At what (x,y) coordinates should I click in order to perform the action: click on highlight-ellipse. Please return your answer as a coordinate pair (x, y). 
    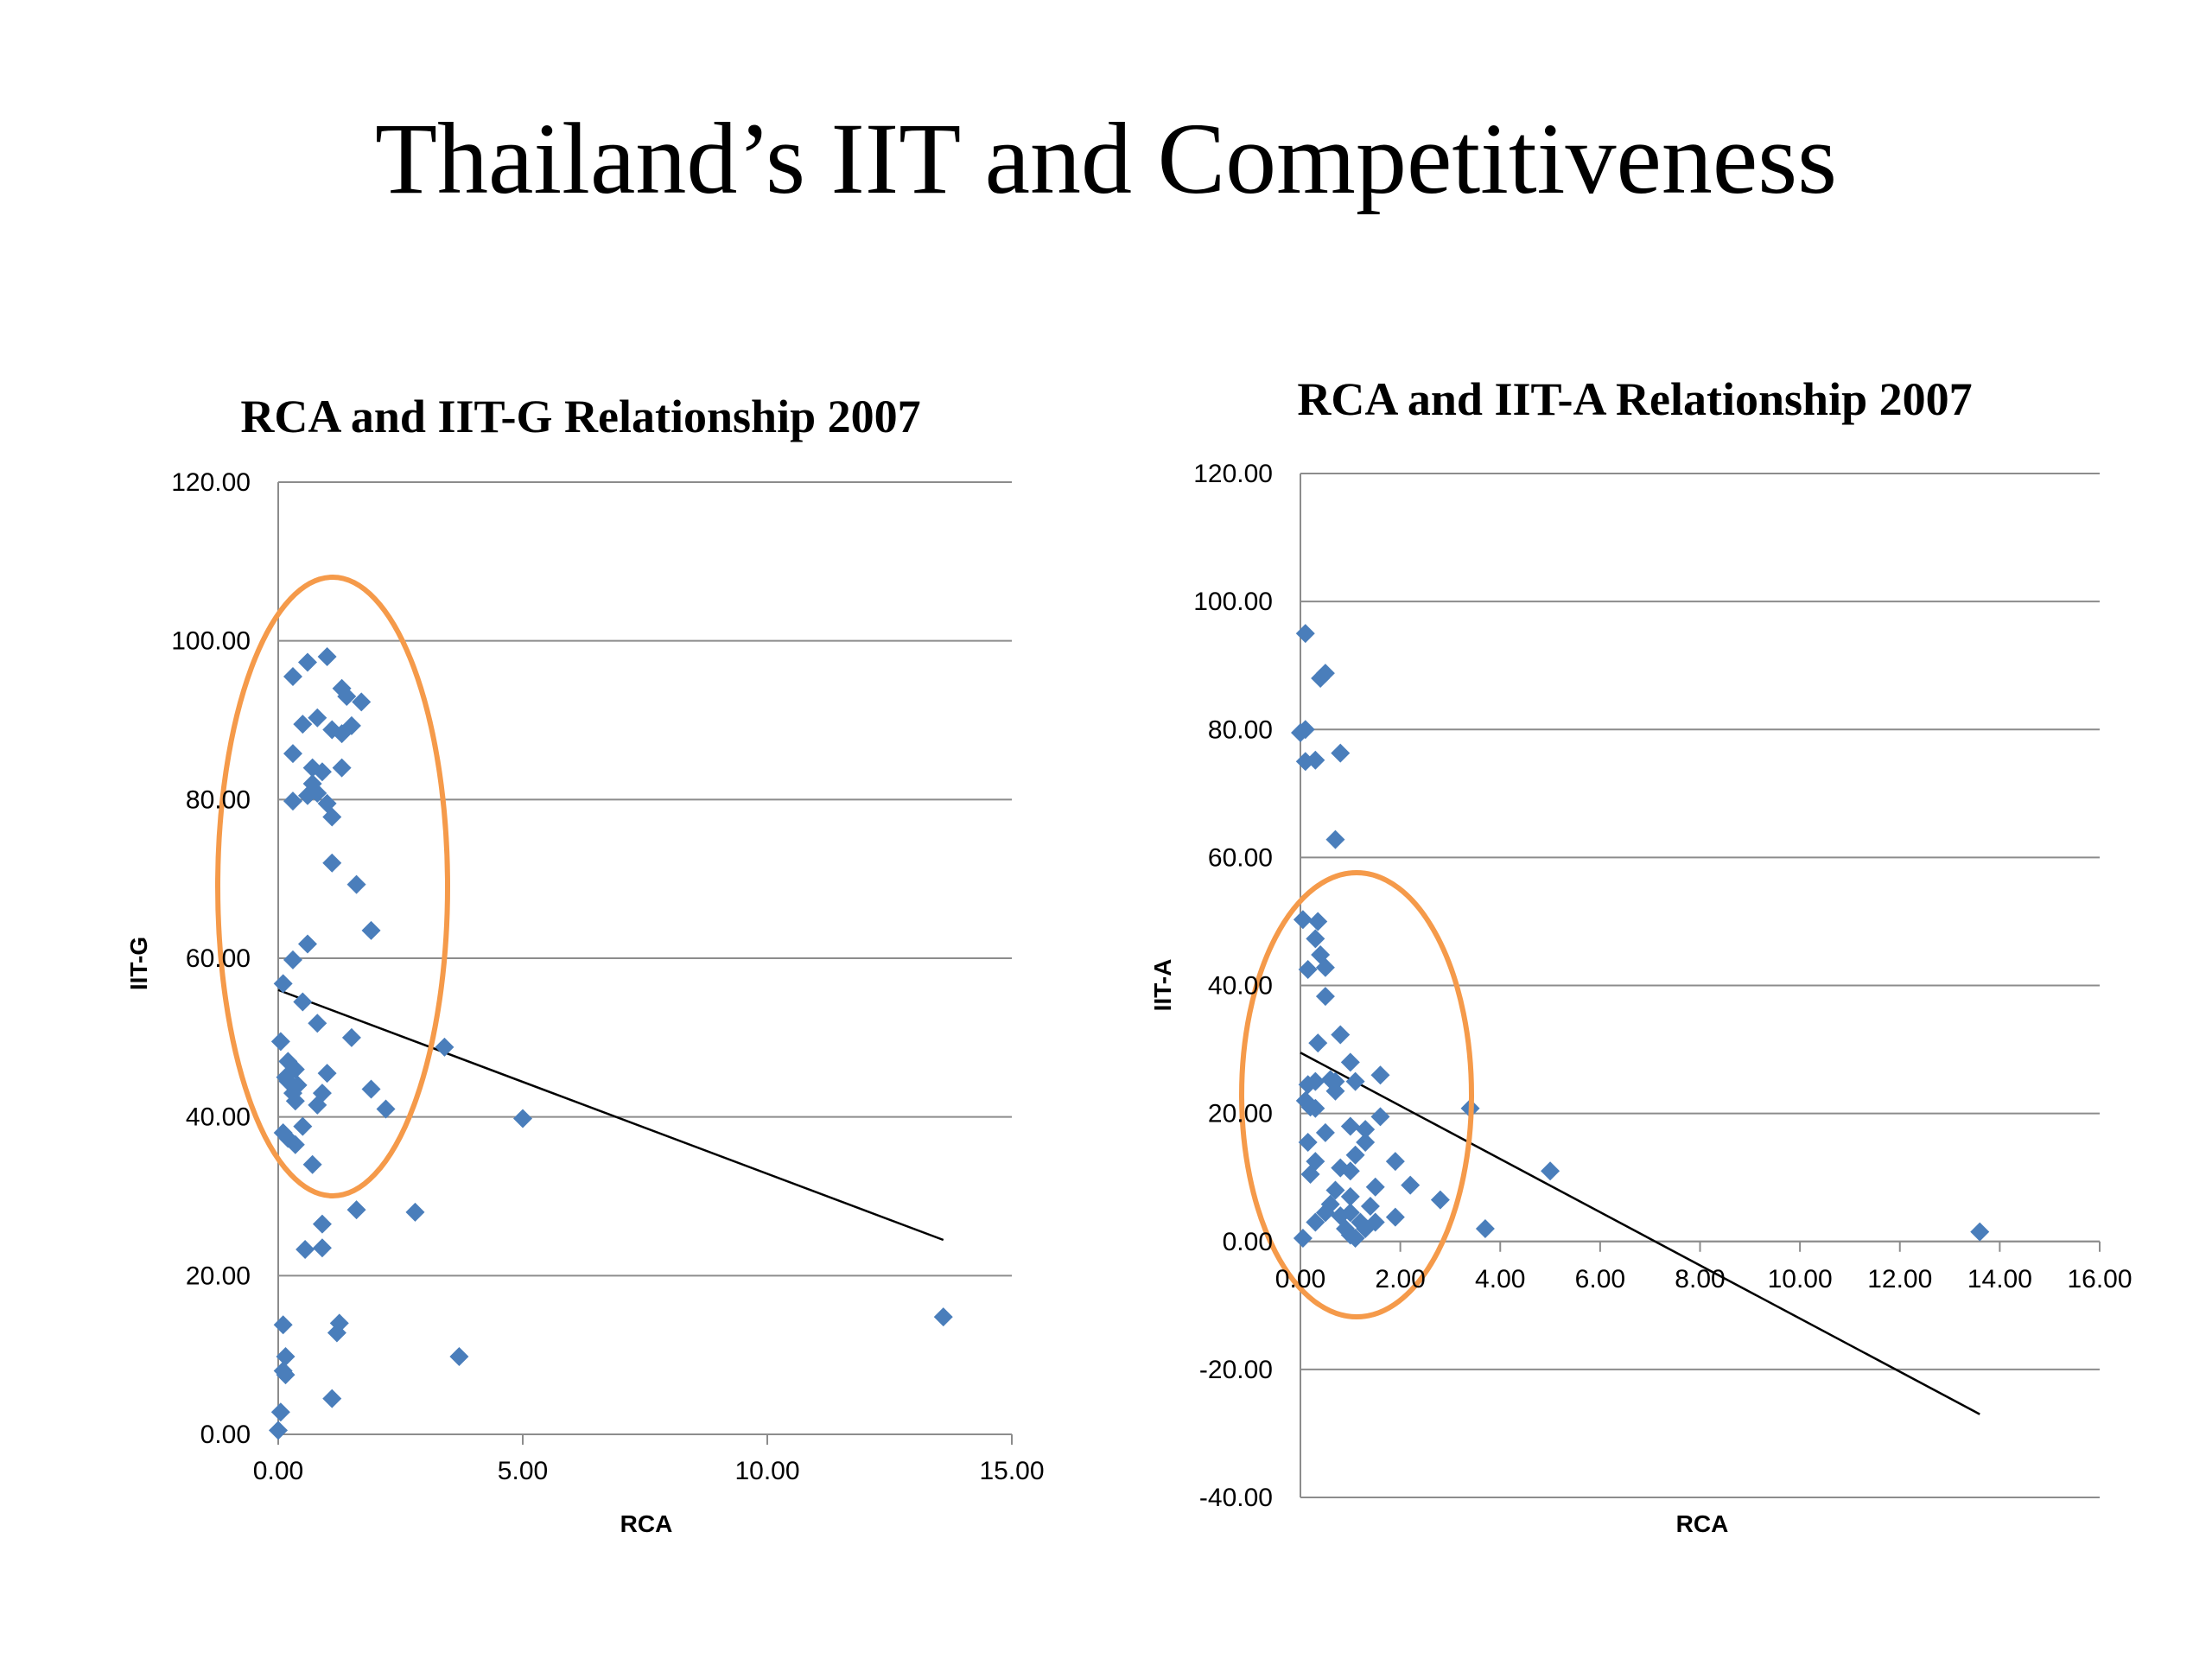
    Looking at the image, I should click on (332, 886).